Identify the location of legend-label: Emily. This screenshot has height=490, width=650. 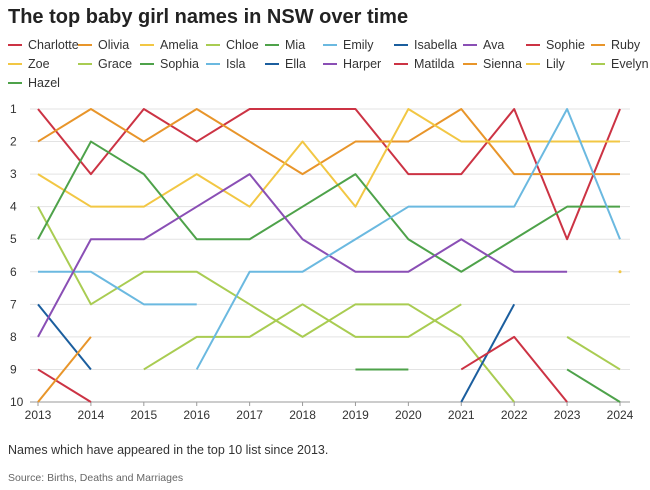
(358, 45).